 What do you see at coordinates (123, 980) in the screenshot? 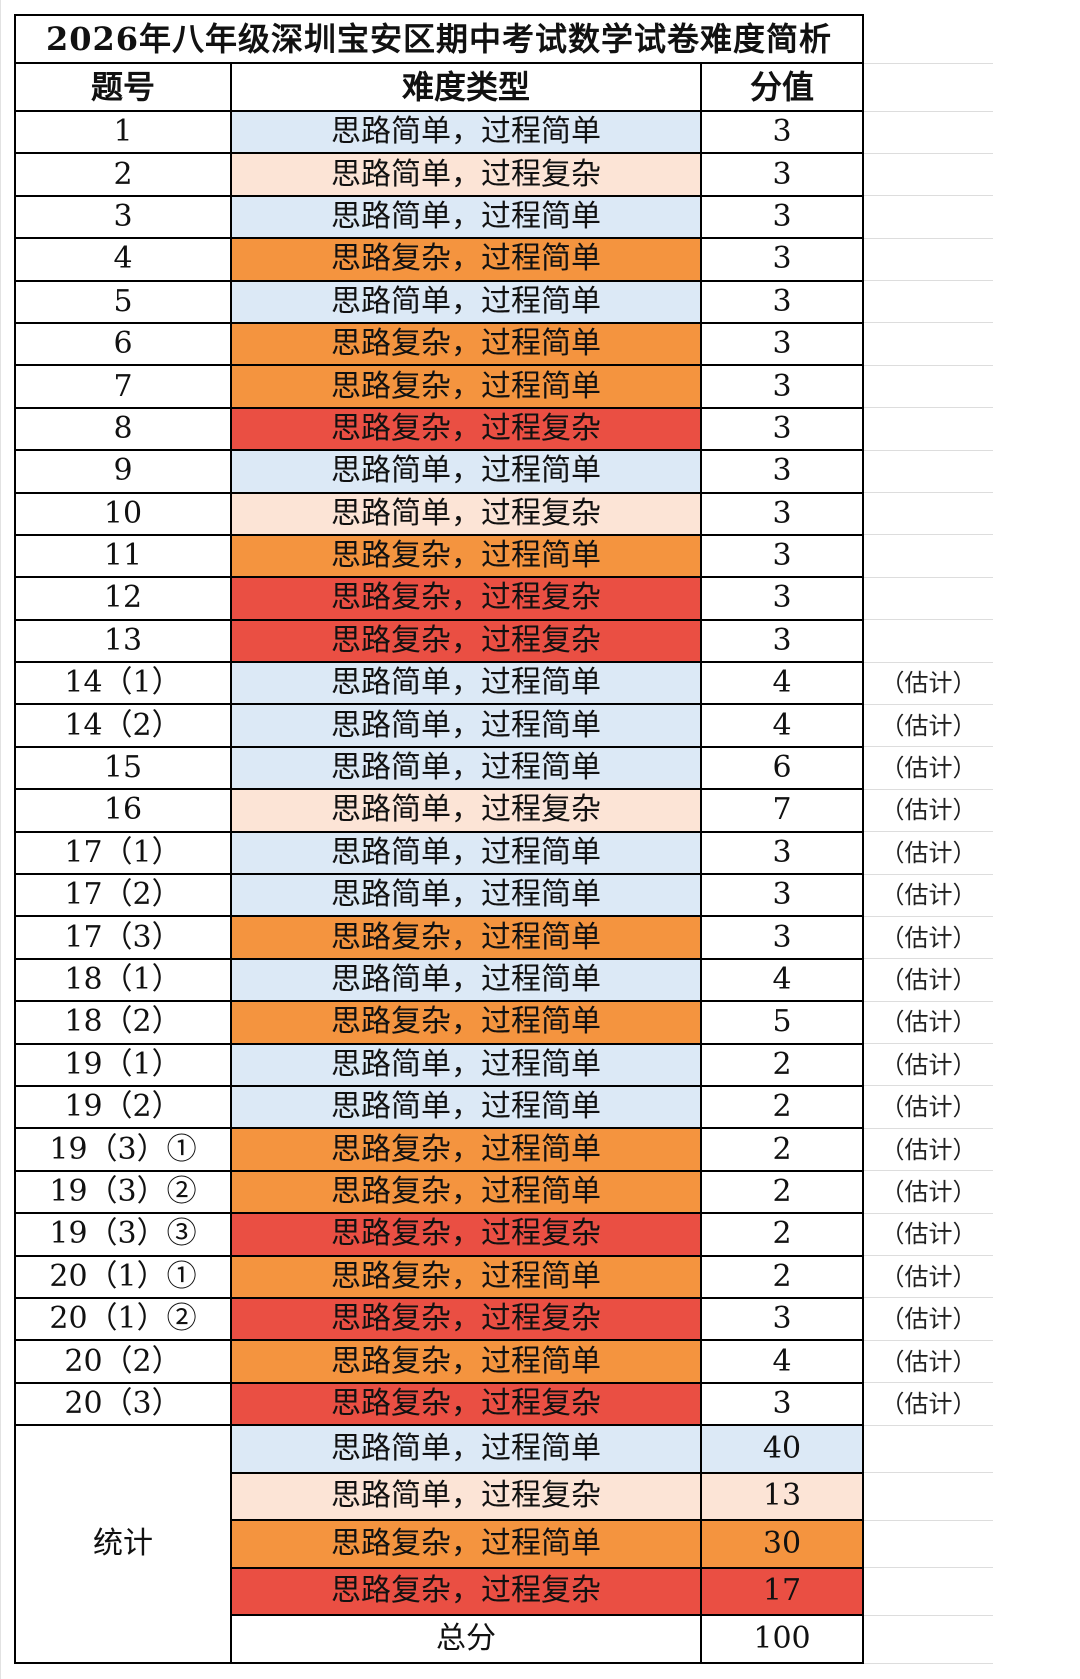
I see `question-number-cell: 18（1）` at bounding box center [123, 980].